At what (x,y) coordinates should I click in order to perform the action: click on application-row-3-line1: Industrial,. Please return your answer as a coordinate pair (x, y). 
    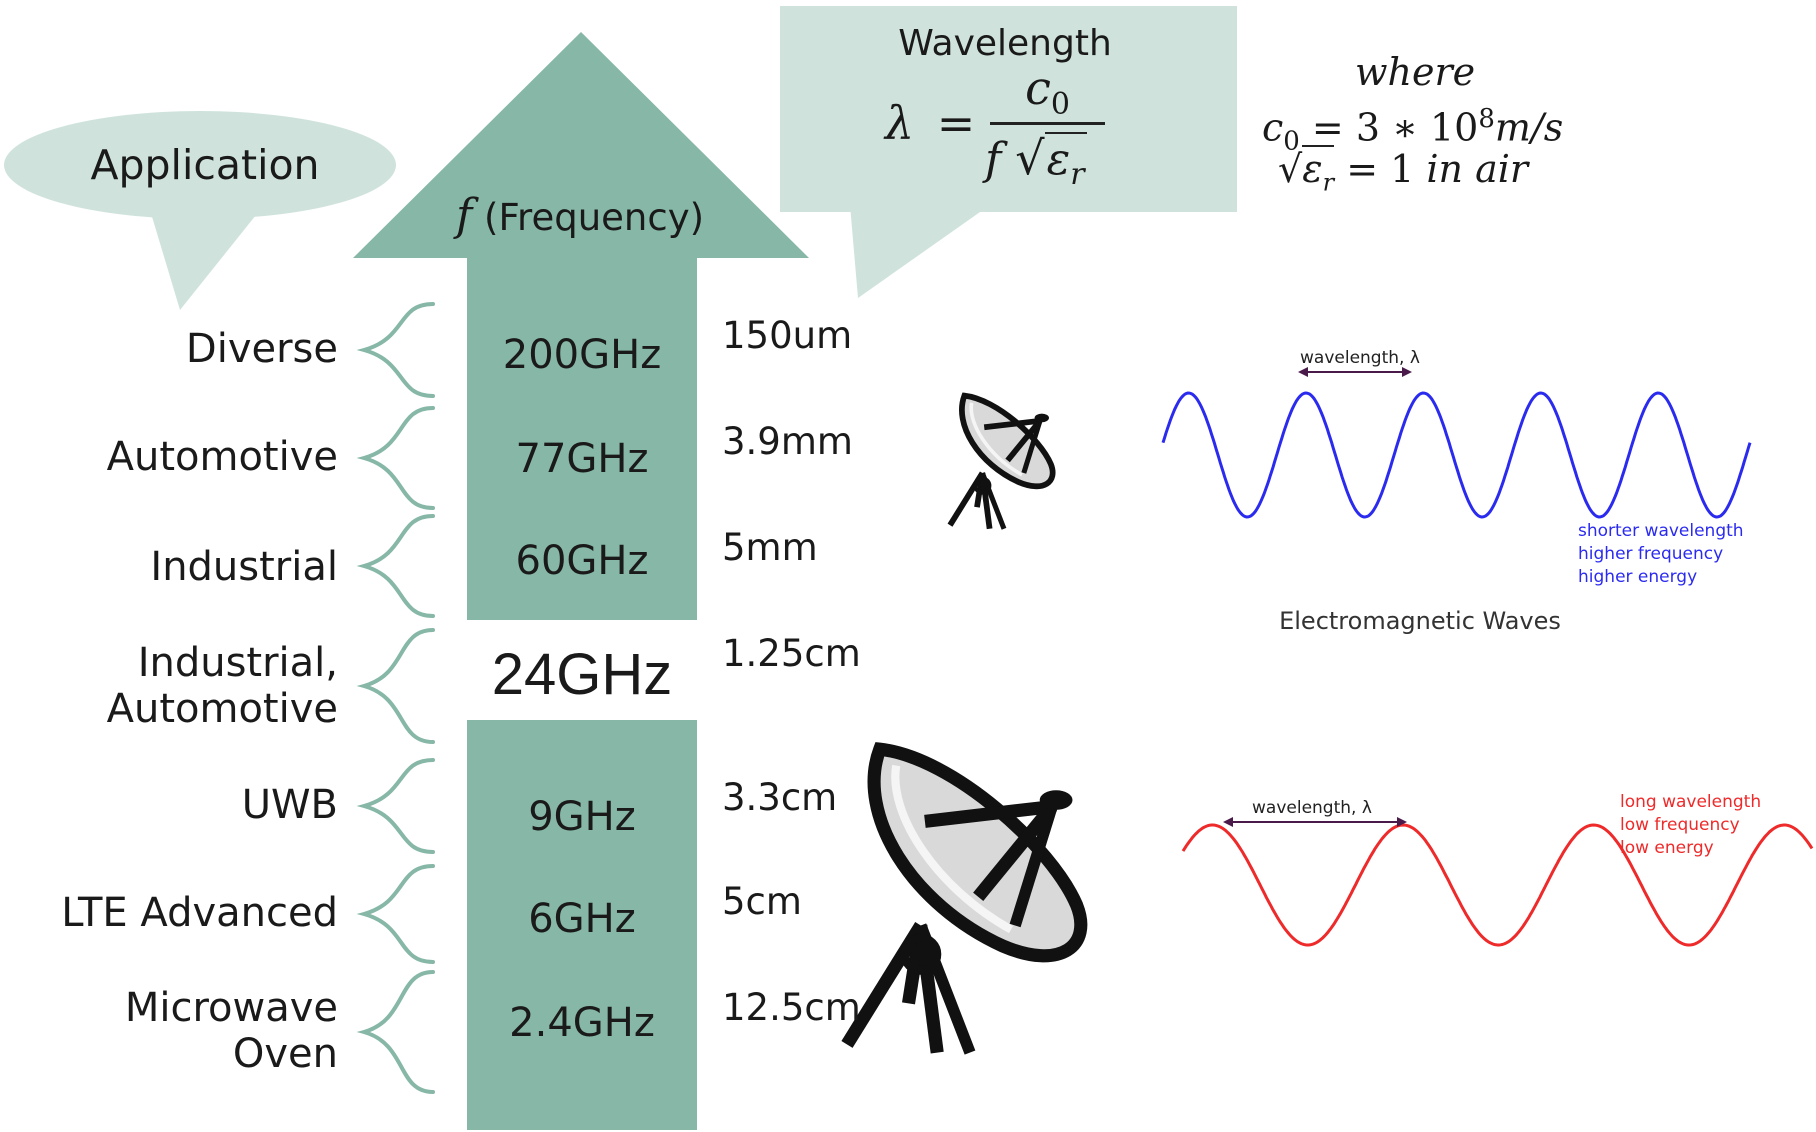
    Looking at the image, I should click on (237, 663).